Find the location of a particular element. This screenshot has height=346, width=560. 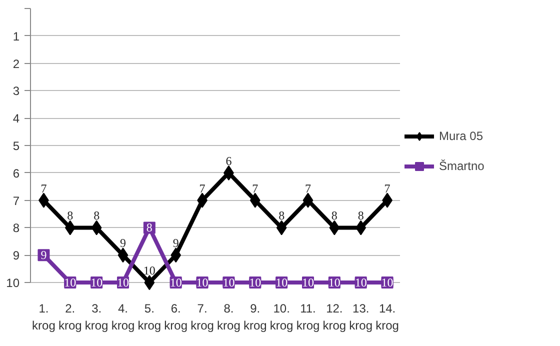

x-tick-label: 12. krog is located at coordinates (334, 317).